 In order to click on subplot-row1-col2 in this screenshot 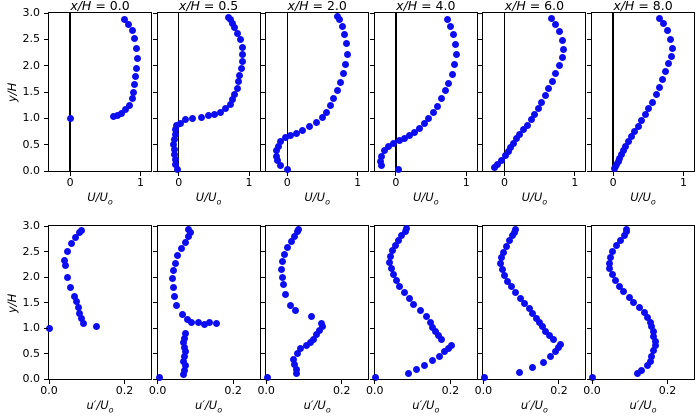, I will do `click(316, 303)`.